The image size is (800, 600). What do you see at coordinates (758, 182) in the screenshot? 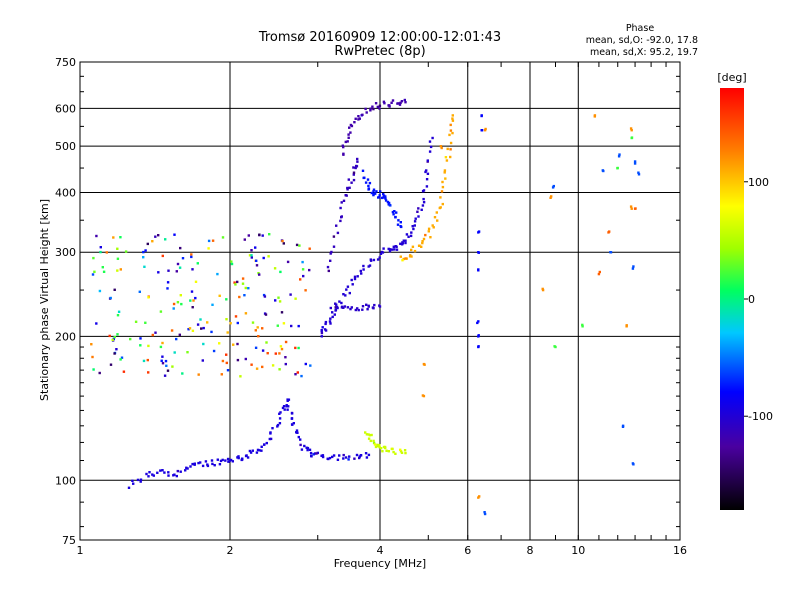
I see `colorbar-tick-label: 100` at bounding box center [758, 182].